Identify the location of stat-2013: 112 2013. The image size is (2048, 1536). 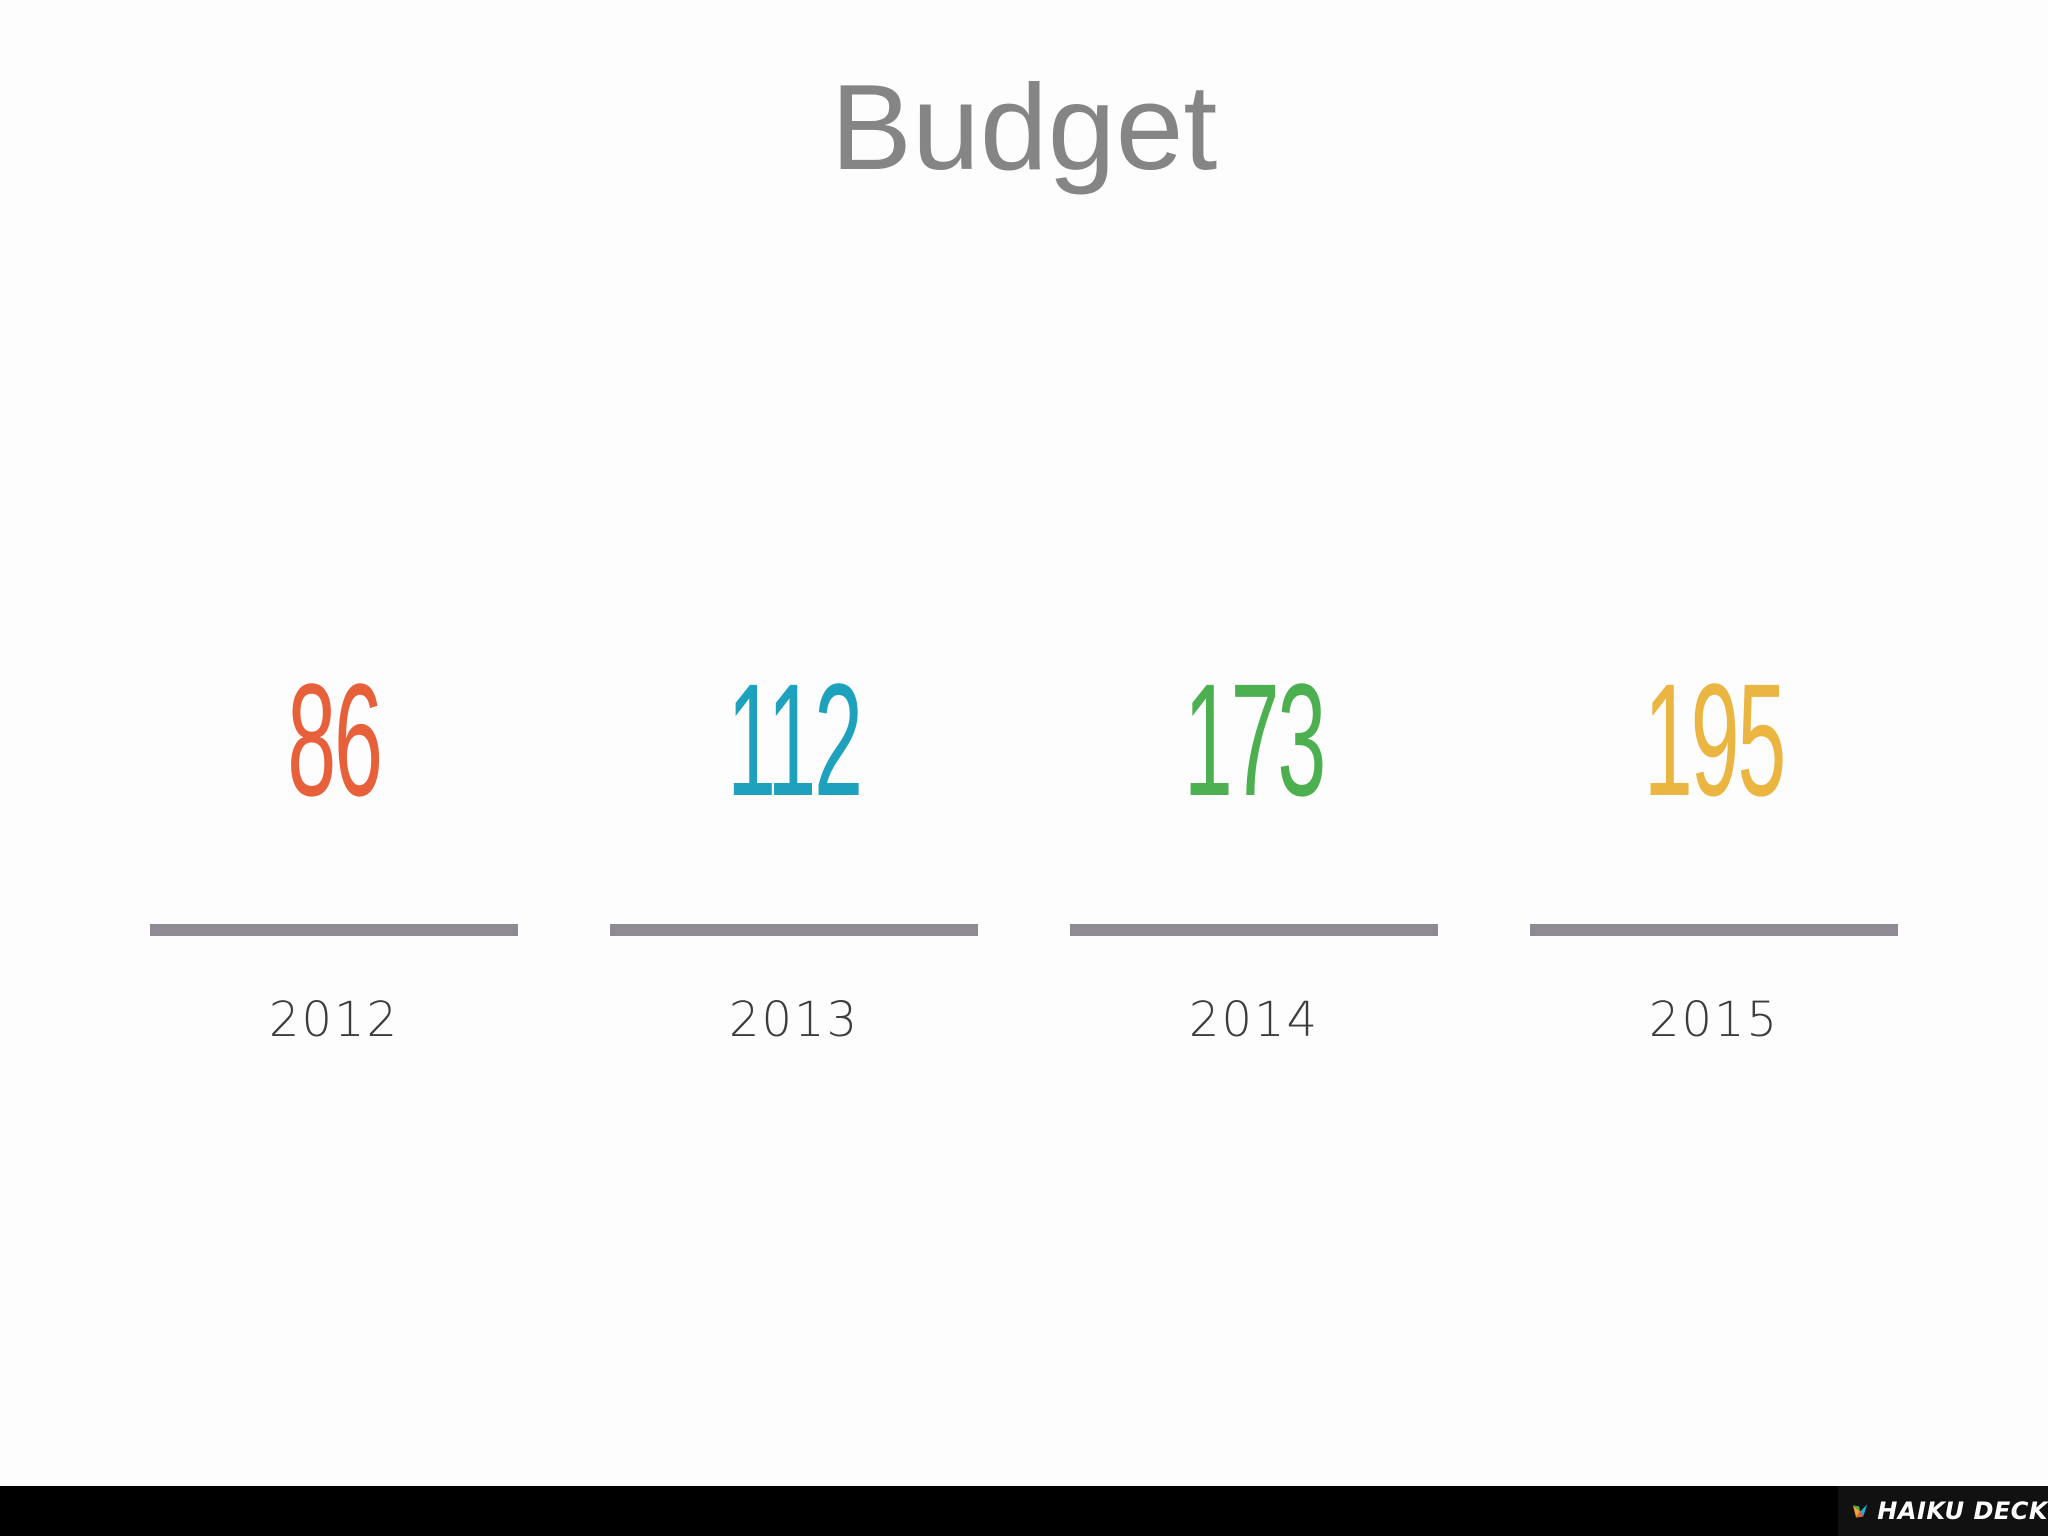
(794, 834).